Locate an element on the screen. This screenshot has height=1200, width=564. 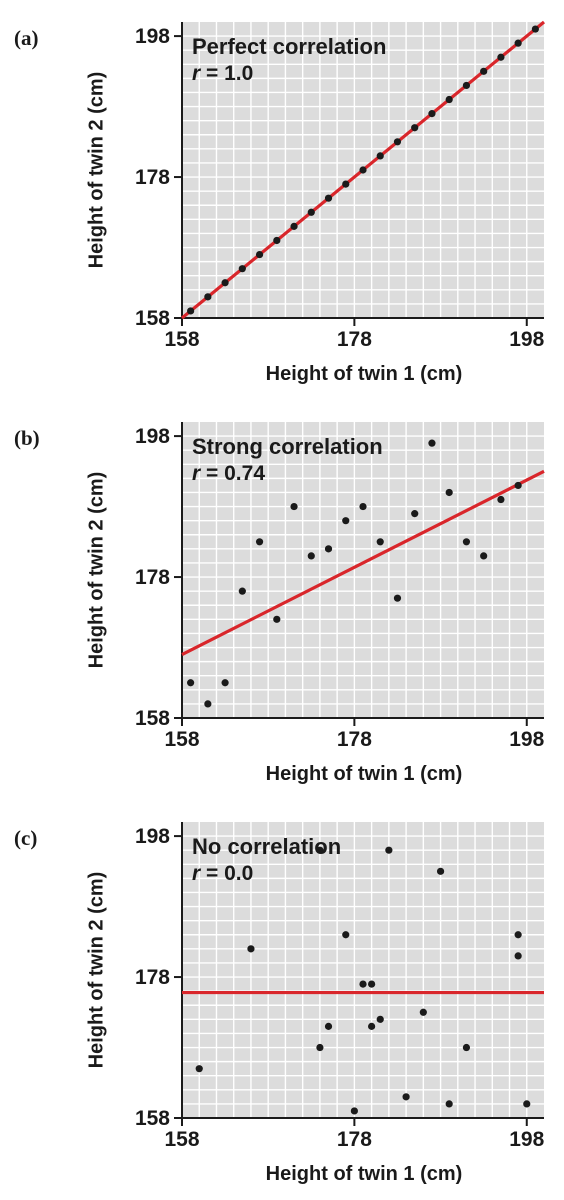
r-value: = 1.0 is located at coordinates (230, 73).